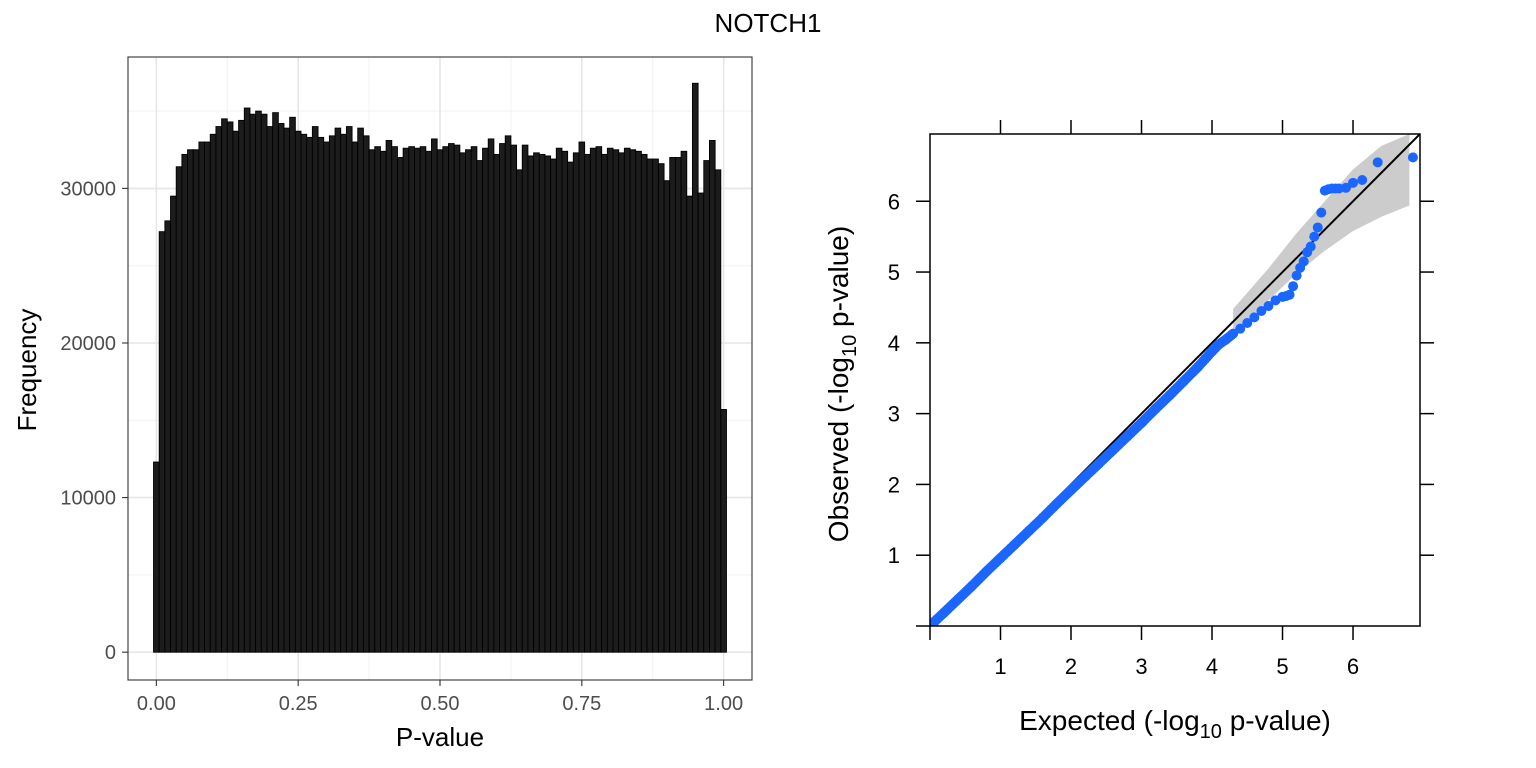 Image resolution: width=1536 pixels, height=768 pixels. I want to click on qq-x-tick-label: 4, so click(1212, 666).